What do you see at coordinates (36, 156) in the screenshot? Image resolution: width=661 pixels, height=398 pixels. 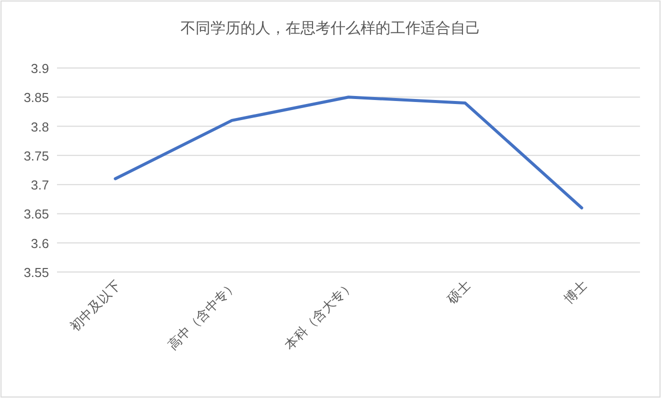 I see `y-tick-label: 3.75` at bounding box center [36, 156].